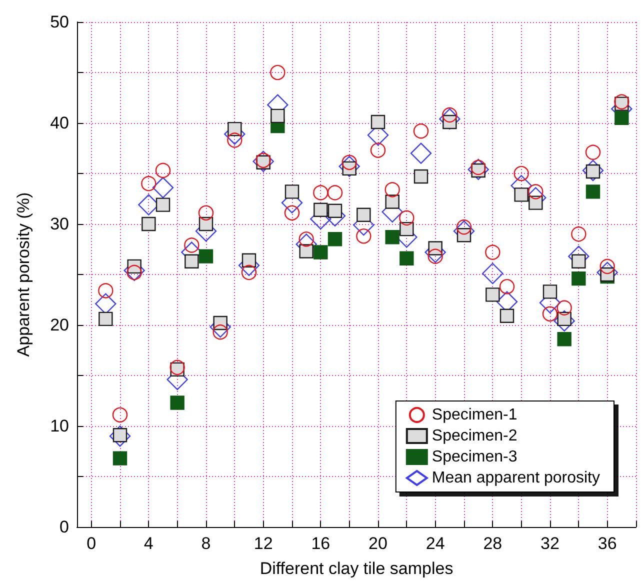  I want to click on y-tick-label: 30, so click(59, 224).